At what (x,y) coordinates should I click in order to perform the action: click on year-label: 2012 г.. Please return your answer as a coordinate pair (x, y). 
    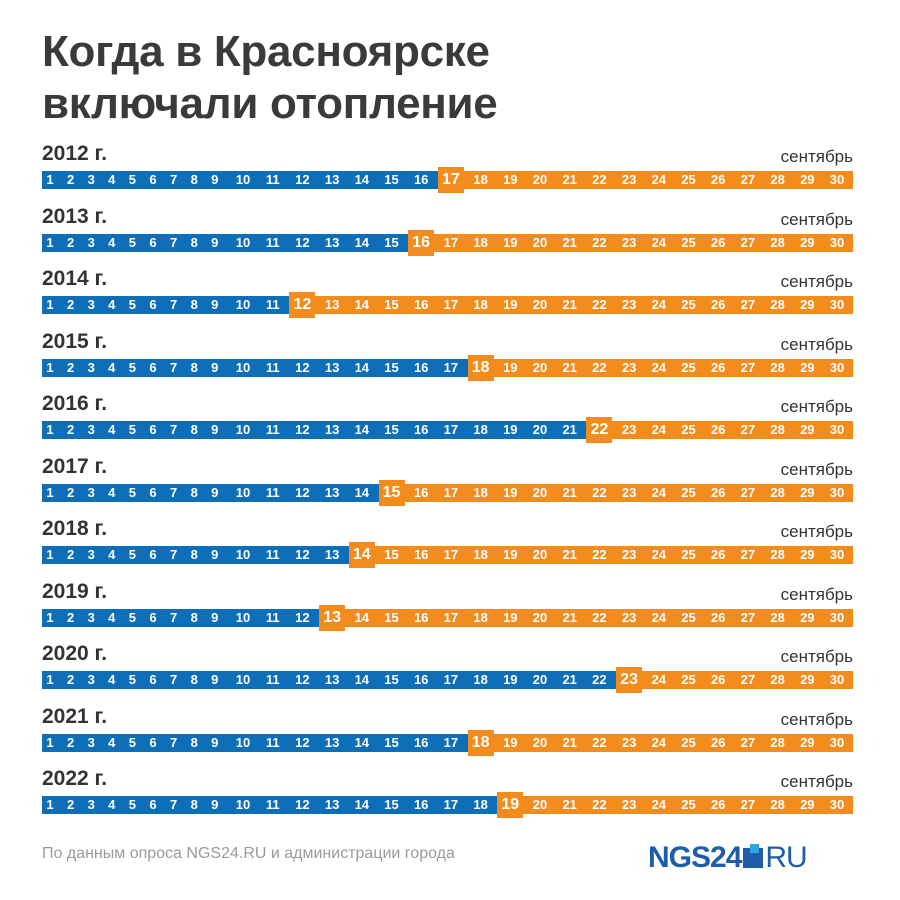
    Looking at the image, I should click on (75, 153).